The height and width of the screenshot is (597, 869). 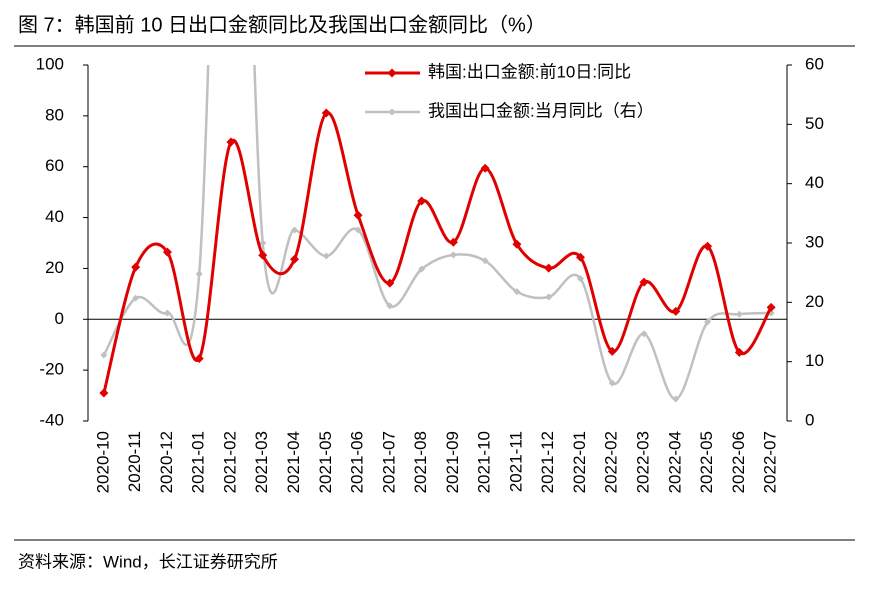 I want to click on y-tick-label: 80, so click(x=54, y=114).